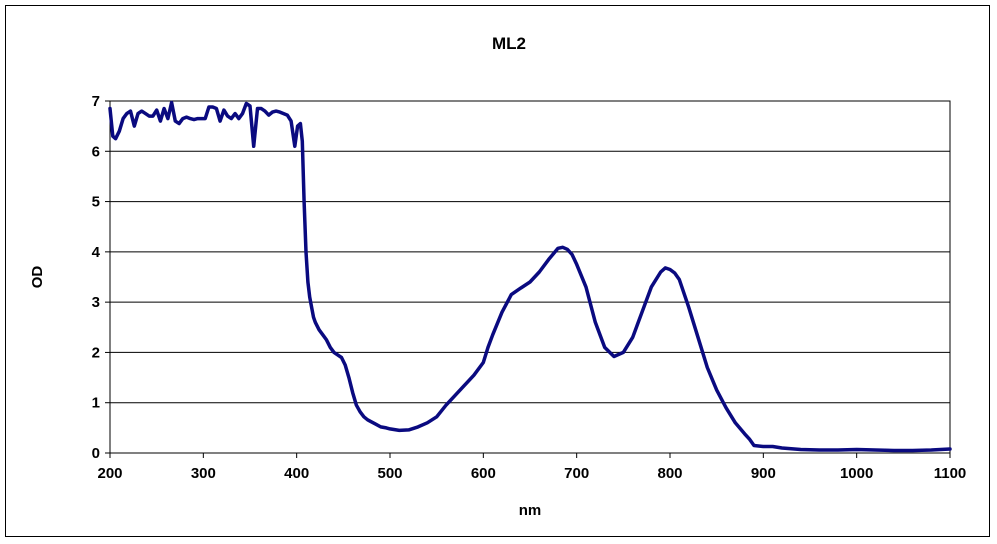 This screenshot has height=544, width=997. Describe the element at coordinates (483, 473) in the screenshot. I see `x-tick-label: 600` at that location.